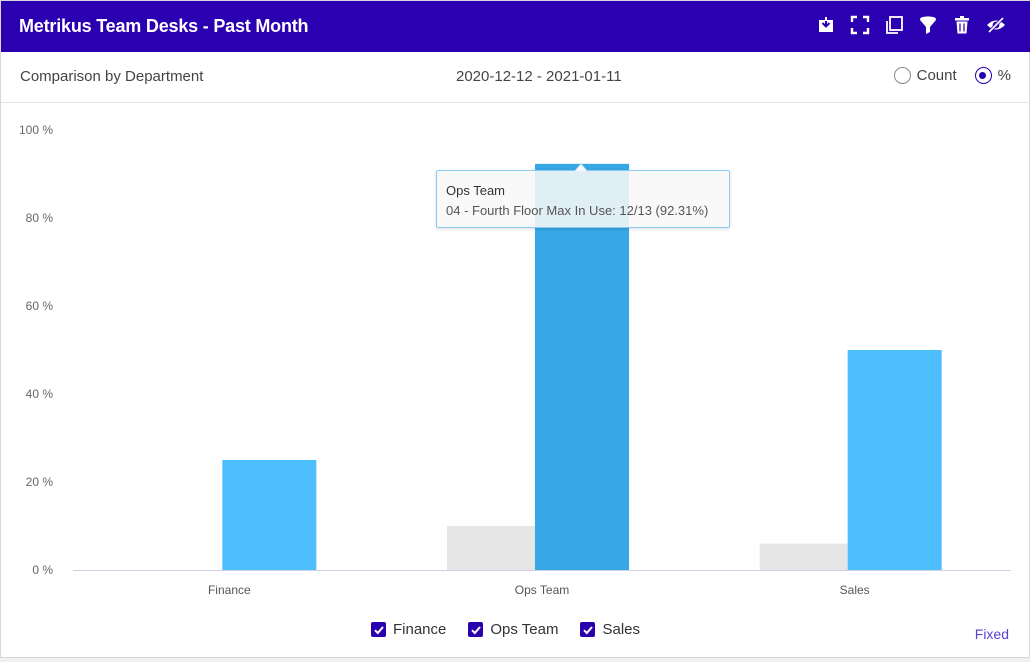 This screenshot has height=662, width=1030. I want to click on x-tick-label: Ops Team, so click(542, 590).